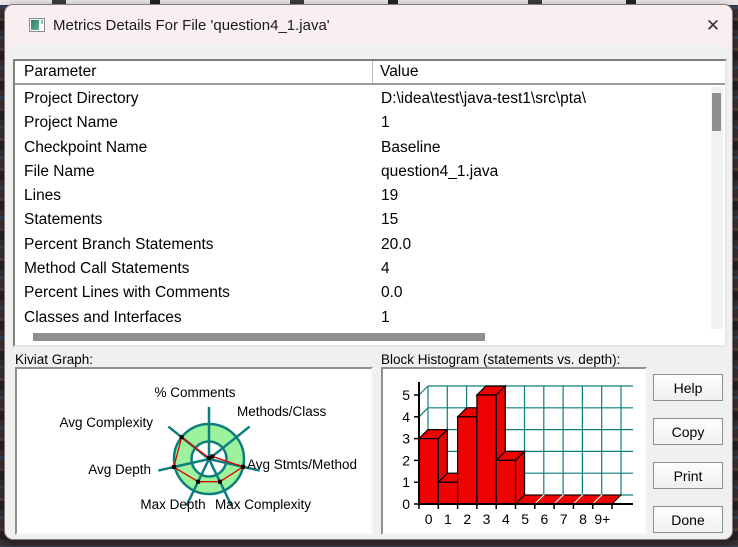 The width and height of the screenshot is (738, 547). What do you see at coordinates (392, 293) in the screenshot?
I see `value-cell: 0.0` at bounding box center [392, 293].